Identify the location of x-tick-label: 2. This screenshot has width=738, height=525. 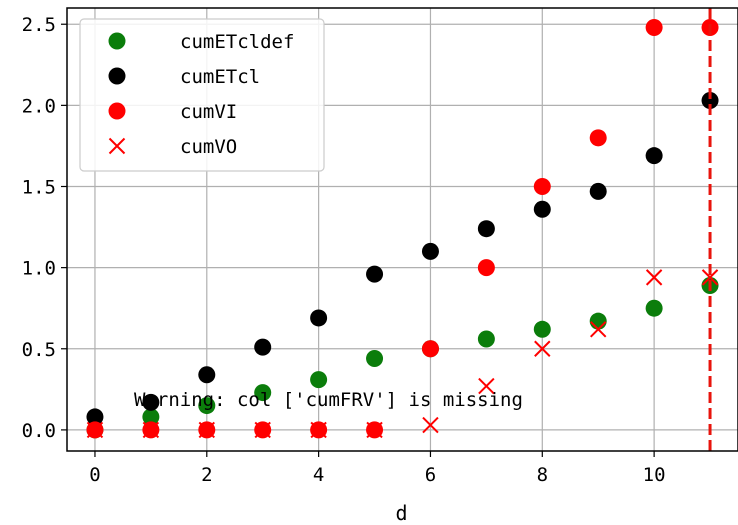
(206, 475).